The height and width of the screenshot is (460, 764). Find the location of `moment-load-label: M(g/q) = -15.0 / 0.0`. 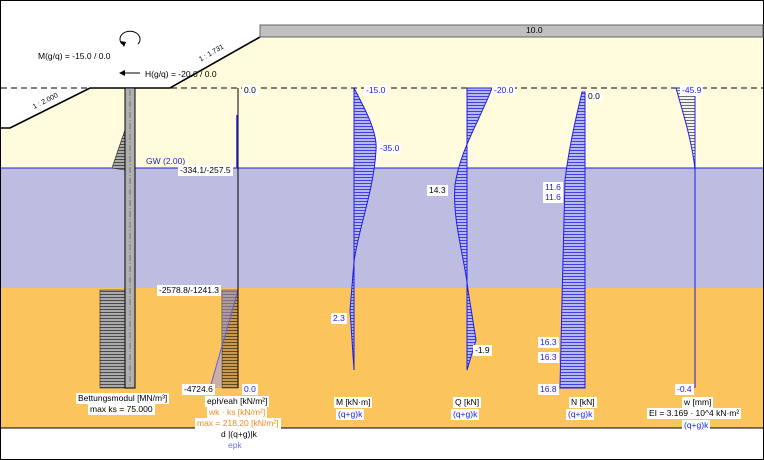

moment-load-label: M(g/q) = -15.0 / 0.0 is located at coordinates (74, 56).